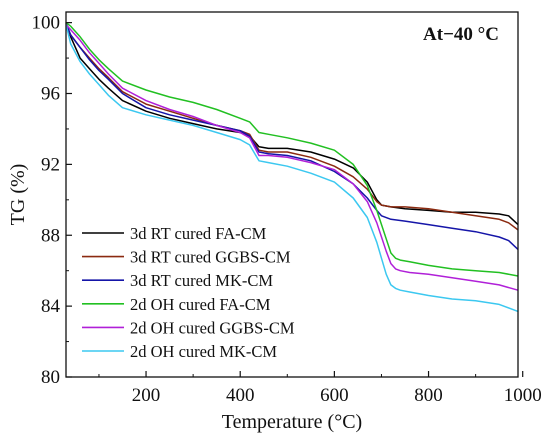  Describe the element at coordinates (50, 377) in the screenshot. I see `y-tick-label: 80` at that location.